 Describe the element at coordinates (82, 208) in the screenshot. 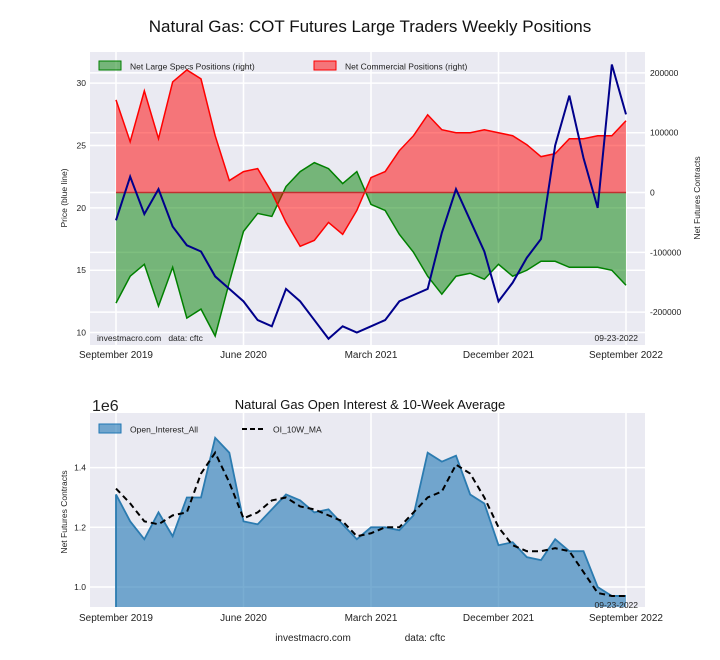

I see `y-tick-label: 20` at that location.